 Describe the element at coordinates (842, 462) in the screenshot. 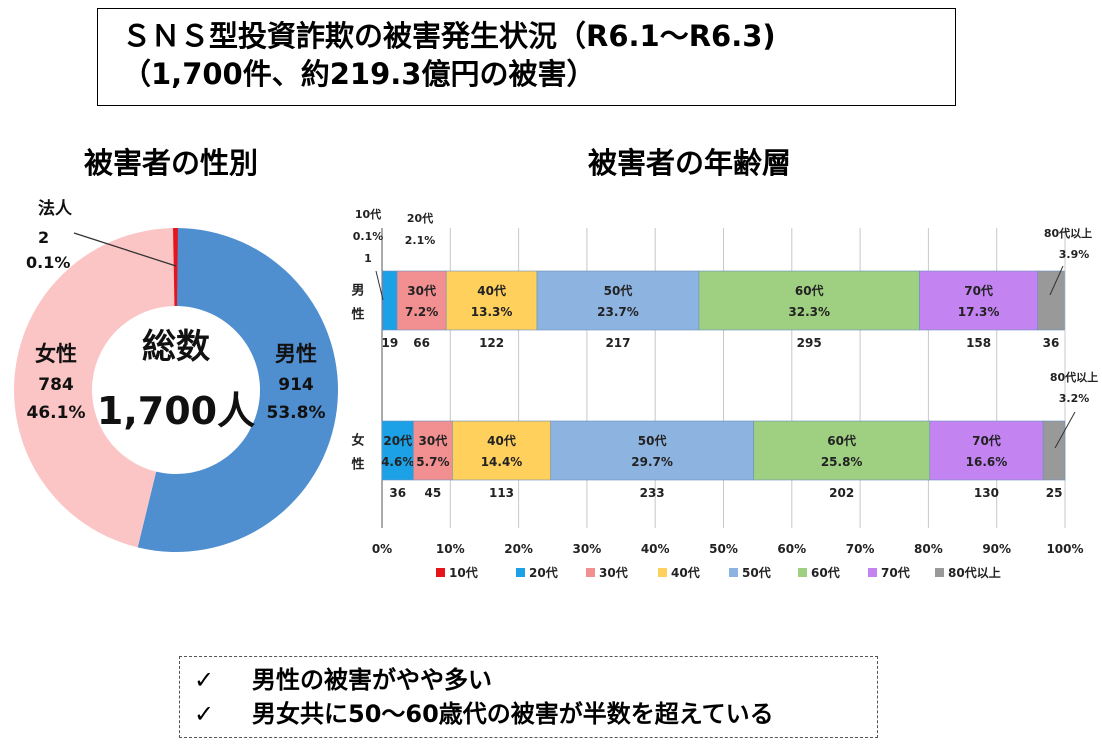

I see `segment-percent-label: 25.8%` at that location.